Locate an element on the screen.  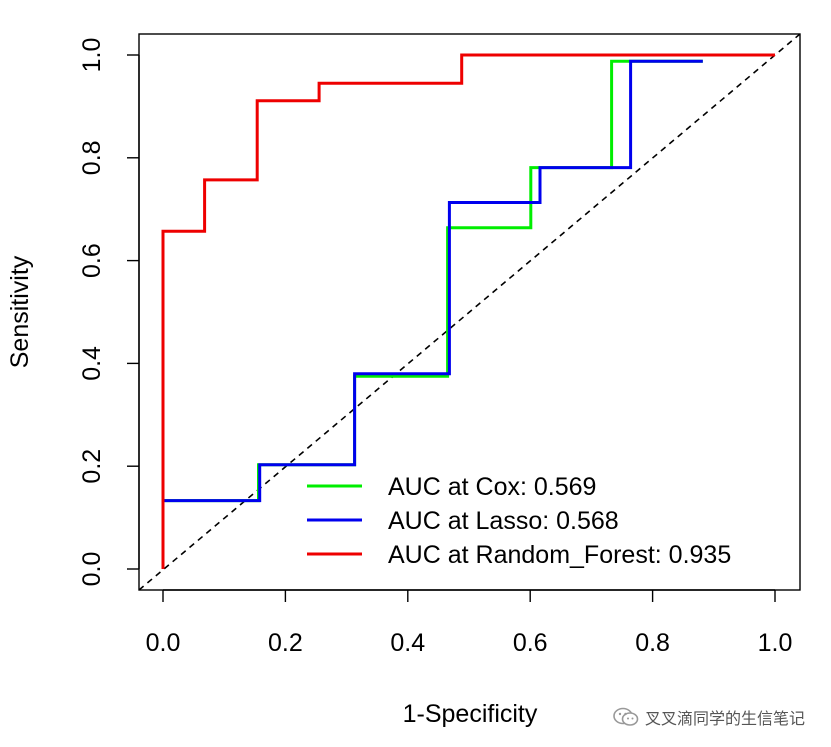
y-tick-label: 0.0 is located at coordinates (92, 569).